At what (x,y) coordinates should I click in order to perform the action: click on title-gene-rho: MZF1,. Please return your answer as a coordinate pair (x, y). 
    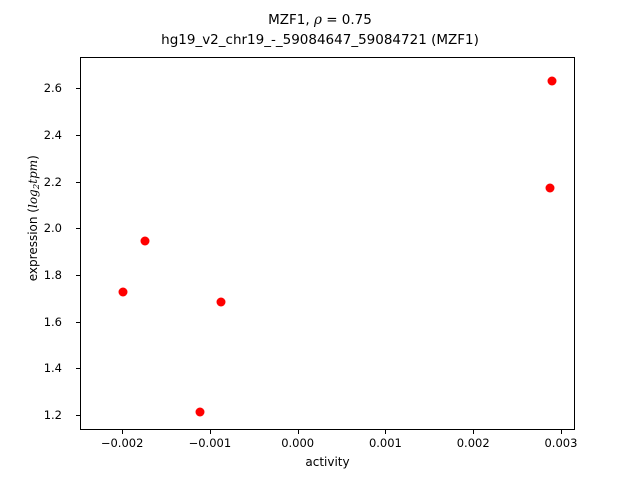
    Looking at the image, I should click on (291, 20).